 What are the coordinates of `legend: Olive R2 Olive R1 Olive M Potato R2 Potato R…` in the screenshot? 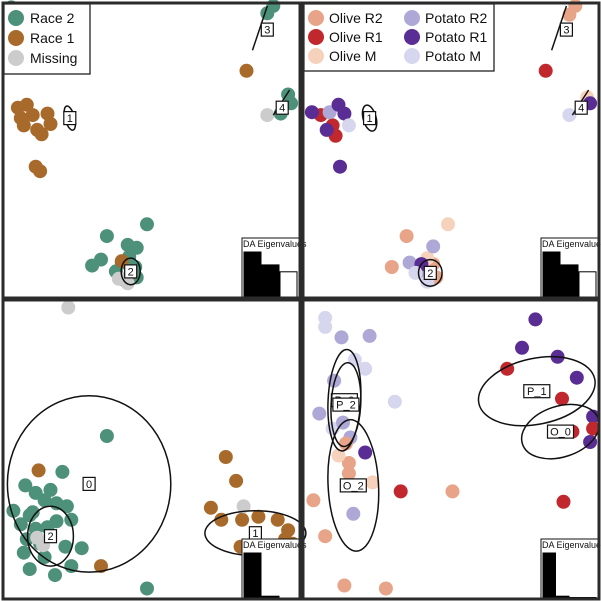 It's located at (399, 37).